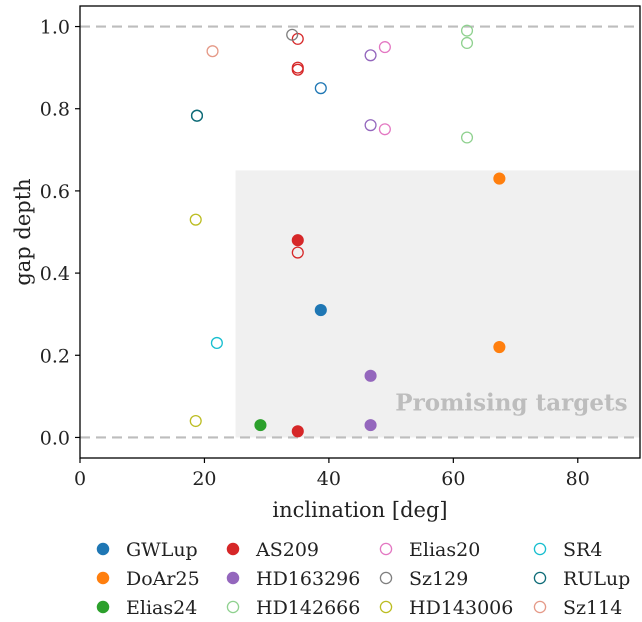 The image size is (642, 622). What do you see at coordinates (55, 274) in the screenshot?
I see `y-tick-label: 0.4` at bounding box center [55, 274].